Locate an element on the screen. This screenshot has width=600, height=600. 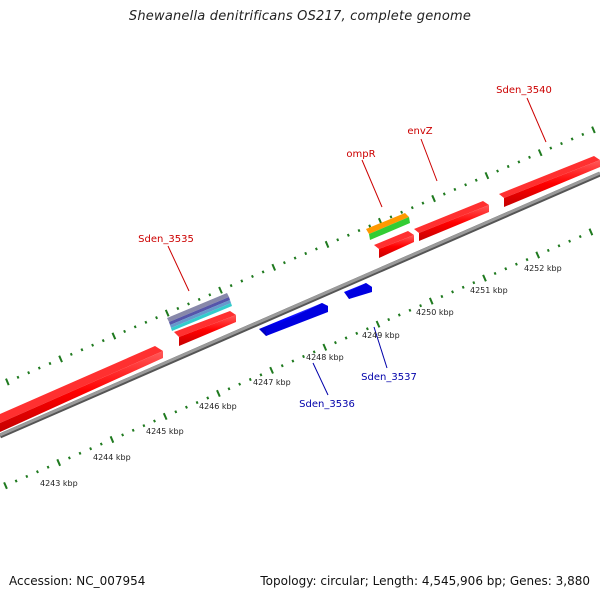
footer-accession: Accession: NC_007954 is located at coordinates (77, 581).